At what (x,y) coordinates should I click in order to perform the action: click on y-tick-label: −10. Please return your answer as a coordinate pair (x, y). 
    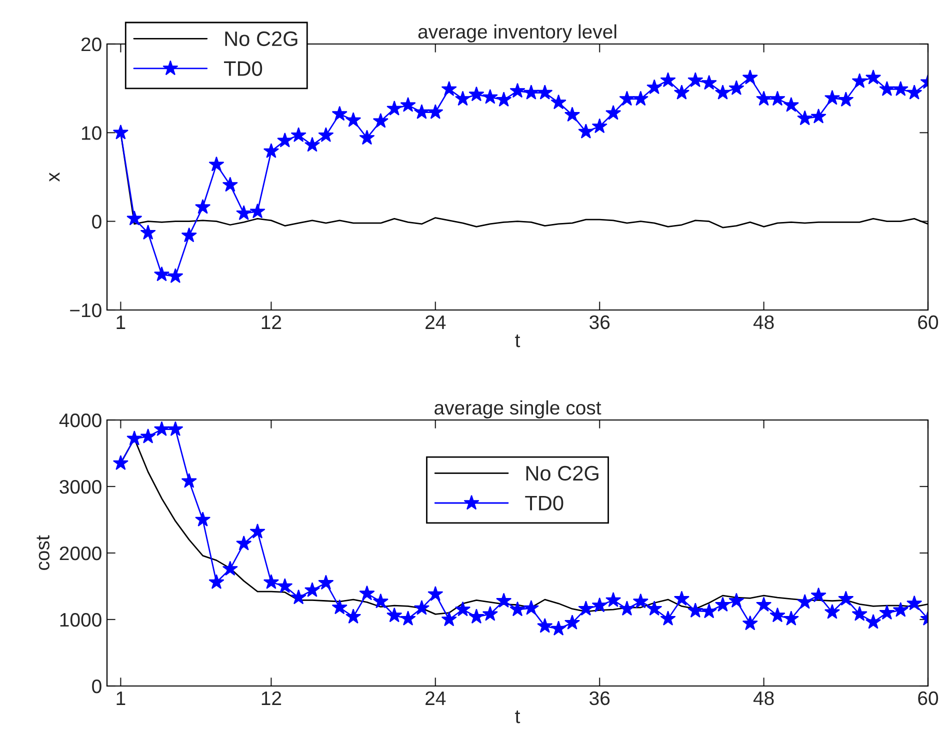
    Looking at the image, I should click on (86, 310).